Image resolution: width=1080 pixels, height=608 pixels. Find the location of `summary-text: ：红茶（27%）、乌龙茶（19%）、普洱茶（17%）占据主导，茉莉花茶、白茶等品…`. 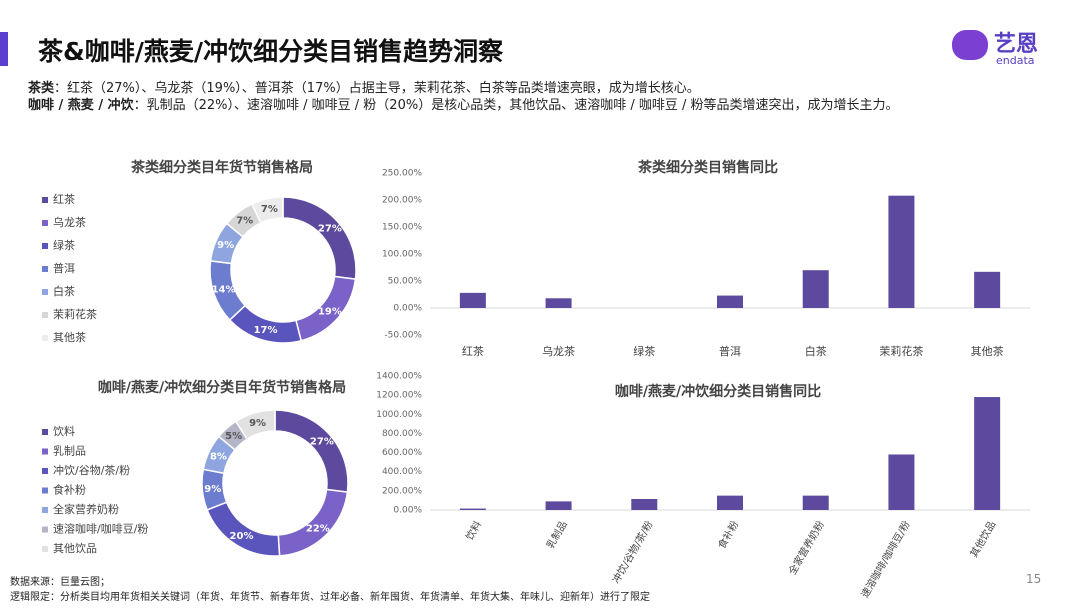

summary-text: ：红茶（27%）、乌龙茶（19%）、普洱茶（17%）占据主导，茉莉花茶、白茶等品… is located at coordinates (377, 88).